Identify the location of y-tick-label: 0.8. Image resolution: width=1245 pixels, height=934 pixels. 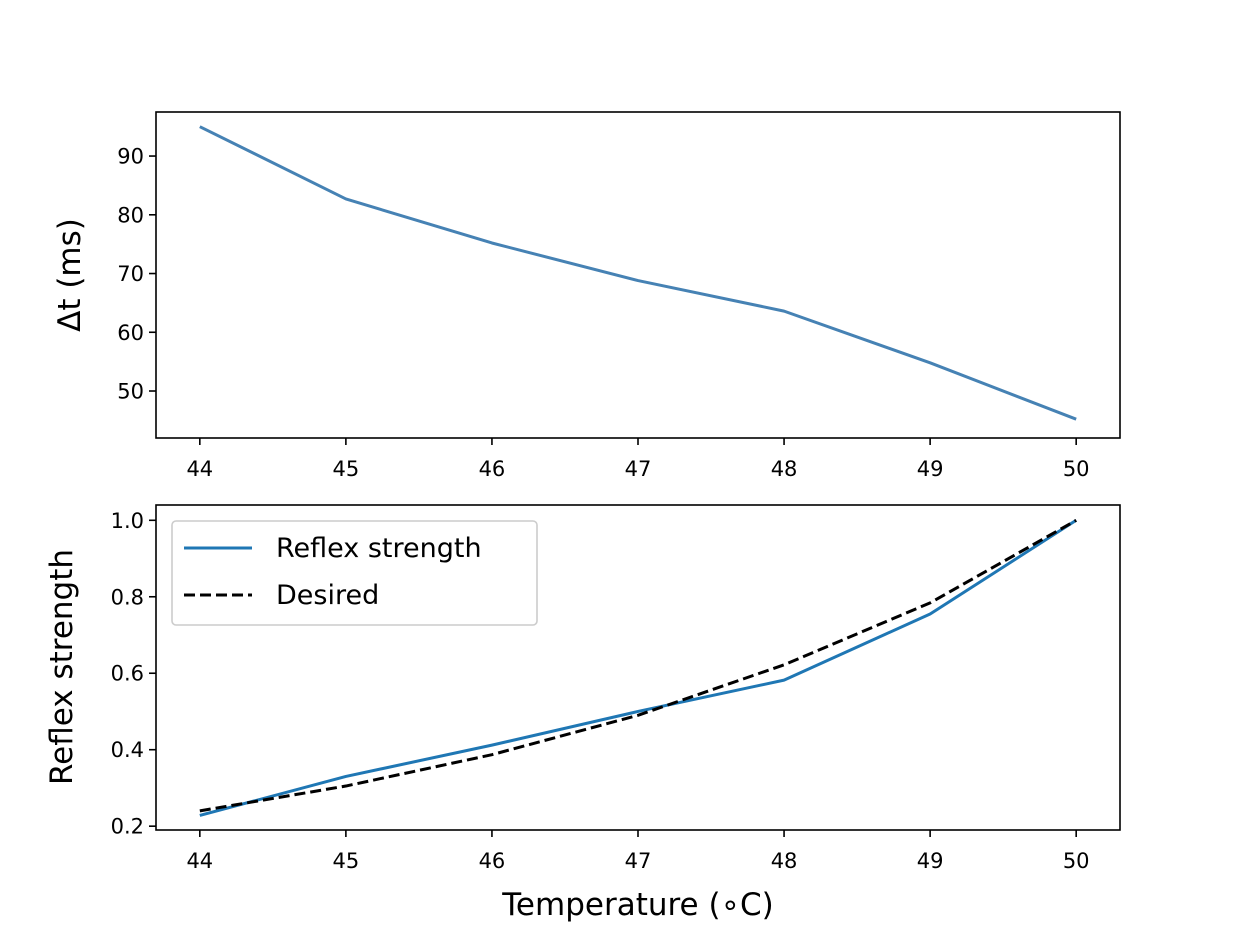
(127, 597).